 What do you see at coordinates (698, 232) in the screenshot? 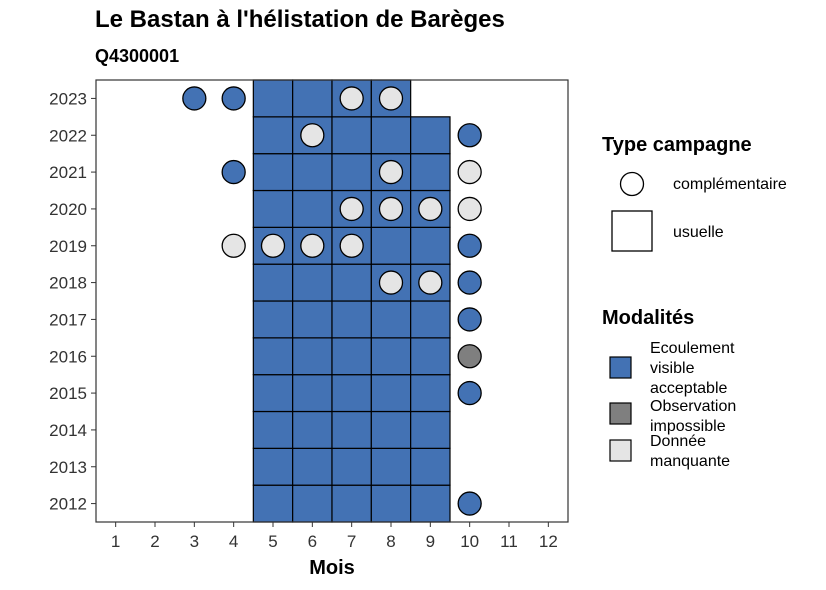
I see `legend-label-usuelle: usuelle` at bounding box center [698, 232].